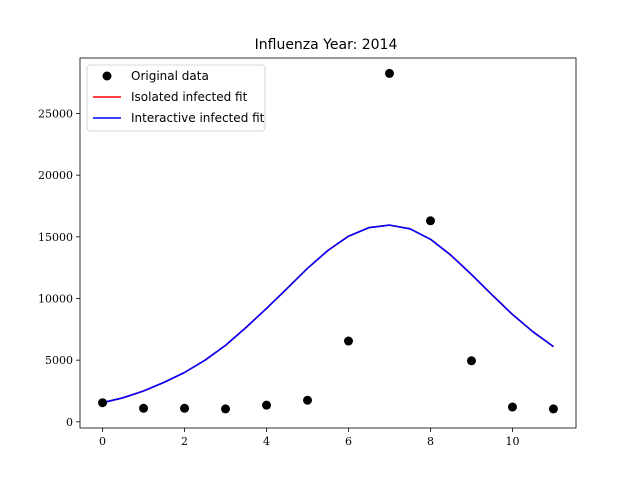 The width and height of the screenshot is (640, 480). Describe the element at coordinates (266, 441) in the screenshot. I see `x-tick-label: 4` at that location.